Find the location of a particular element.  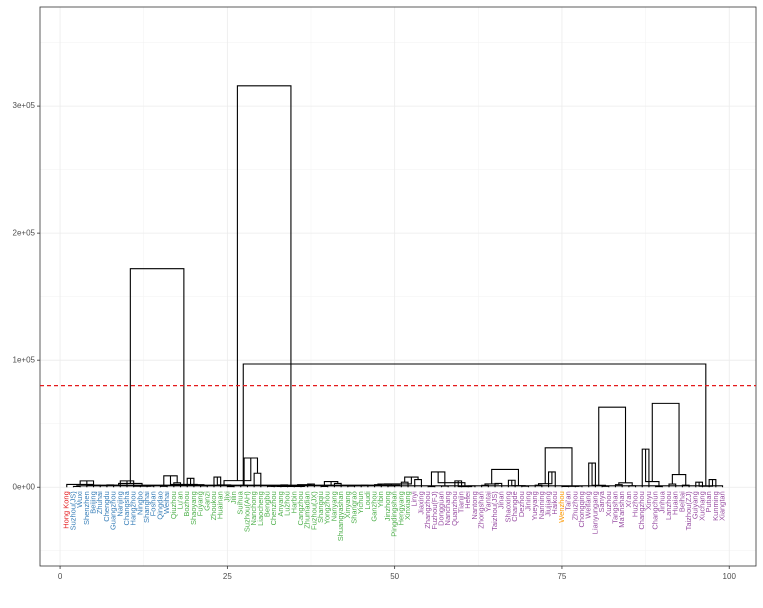

leaf-label: Fuzhou(FJ) is located at coordinates (434, 510).